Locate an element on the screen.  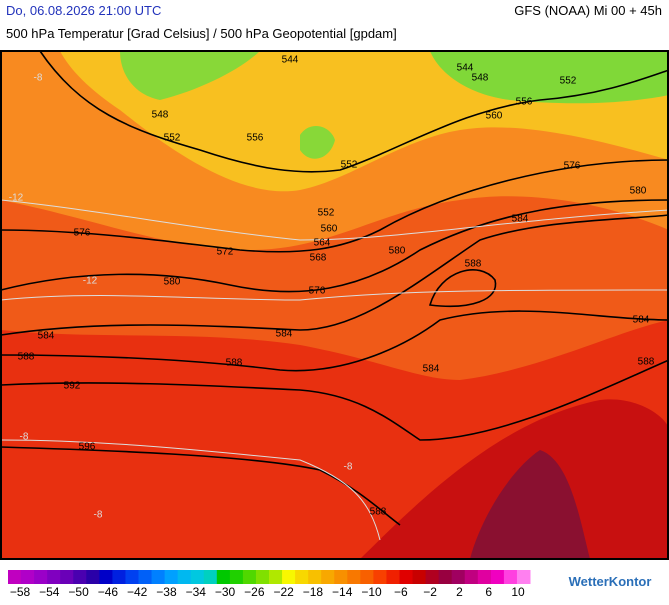
contour-label: 564 is located at coordinates (322, 243).